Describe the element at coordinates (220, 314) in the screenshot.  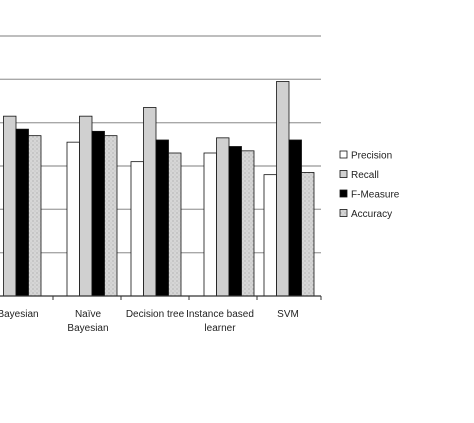
I see `x-tick-label: Instance based` at that location.